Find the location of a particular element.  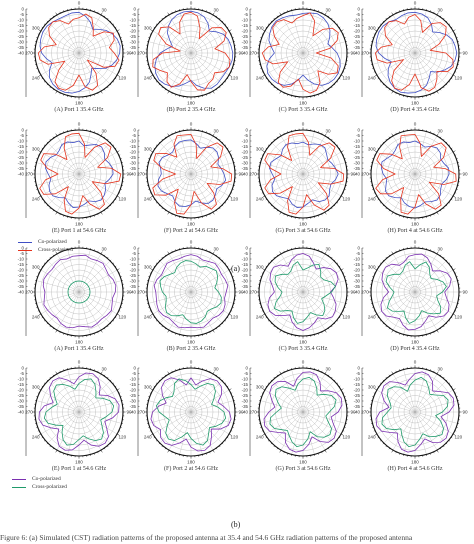

radial-tick-label: -40 is located at coordinates (21, 174).